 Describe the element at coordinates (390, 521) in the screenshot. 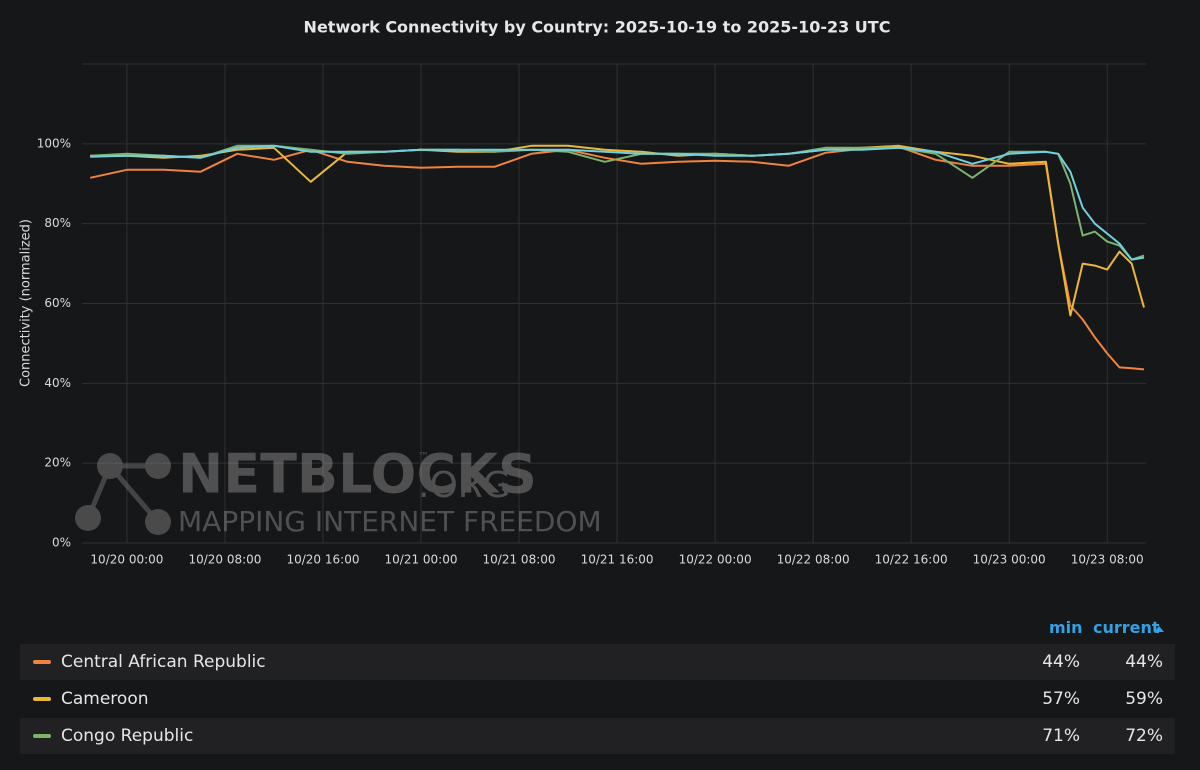

I see `watermark-tagline: MAPPING INTERNET FREEDOM` at that location.